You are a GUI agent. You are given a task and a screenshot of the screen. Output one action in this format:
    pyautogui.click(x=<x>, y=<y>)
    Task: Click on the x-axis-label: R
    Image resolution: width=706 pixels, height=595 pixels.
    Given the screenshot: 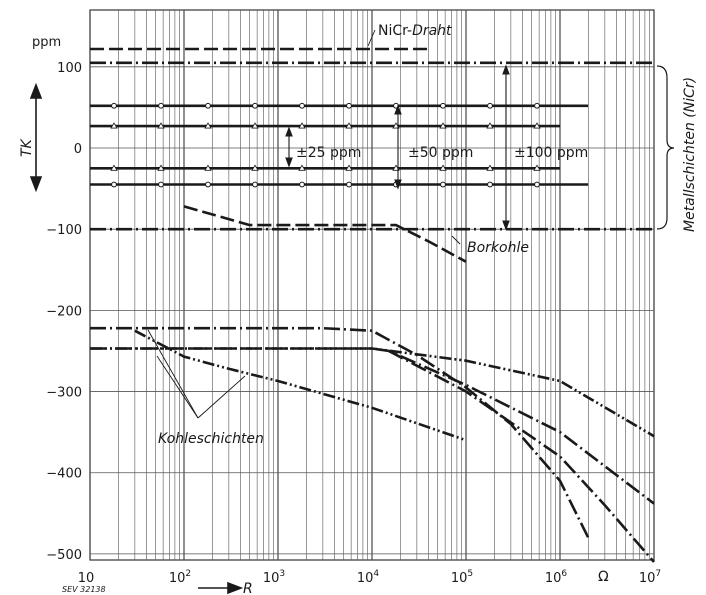 What is the action you would take?
    pyautogui.click(x=248, y=588)
    